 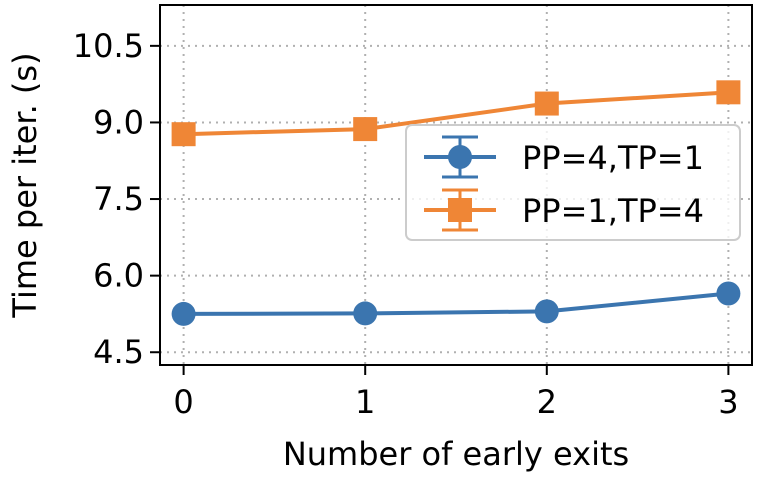 What do you see at coordinates (613, 158) in the screenshot?
I see `legend-label: PP=4,TP=1` at bounding box center [613, 158].